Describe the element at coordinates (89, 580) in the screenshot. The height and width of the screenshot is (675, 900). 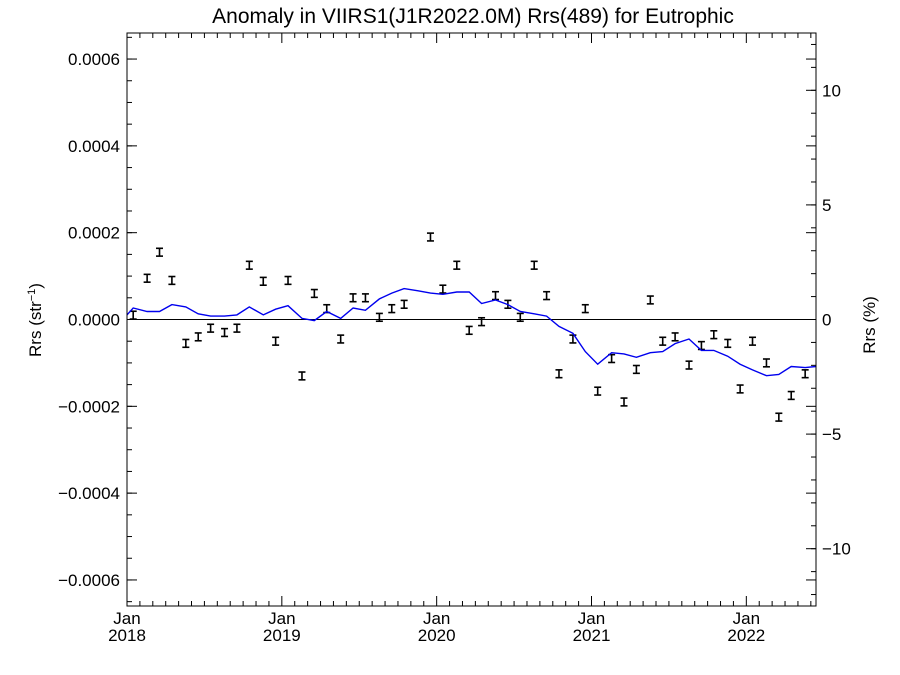
I see `y-left-tick-label: −0.0006` at that location.